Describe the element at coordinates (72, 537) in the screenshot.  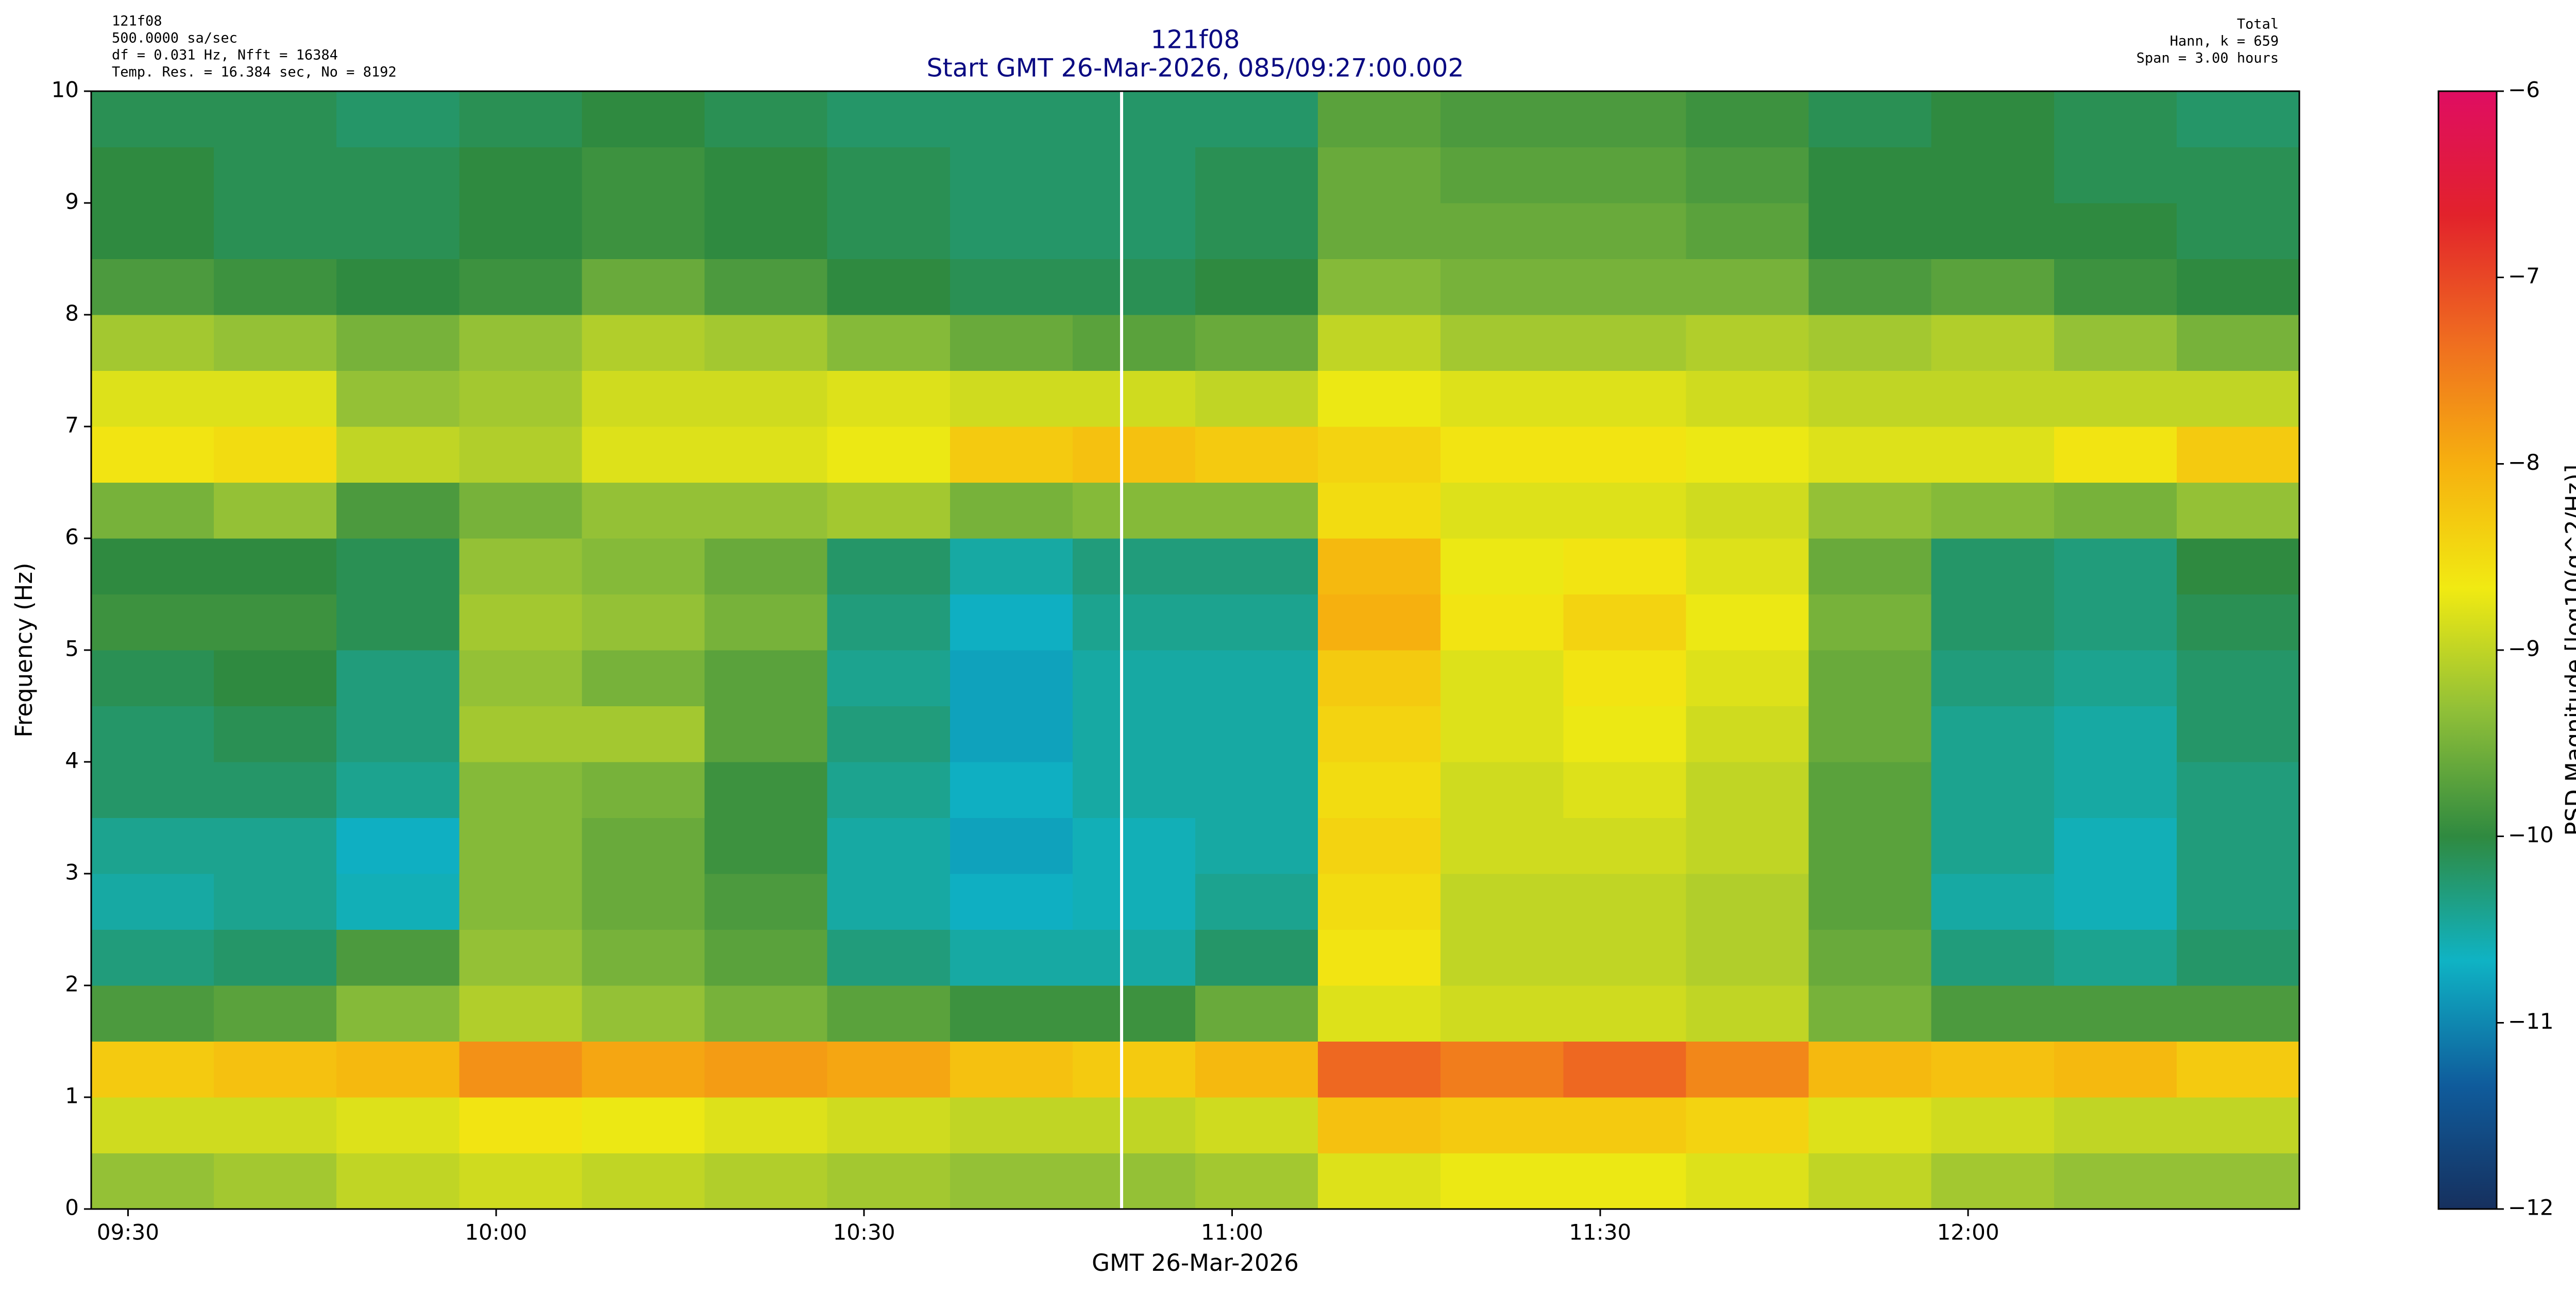
I see `y-tick-label: 6` at that location.